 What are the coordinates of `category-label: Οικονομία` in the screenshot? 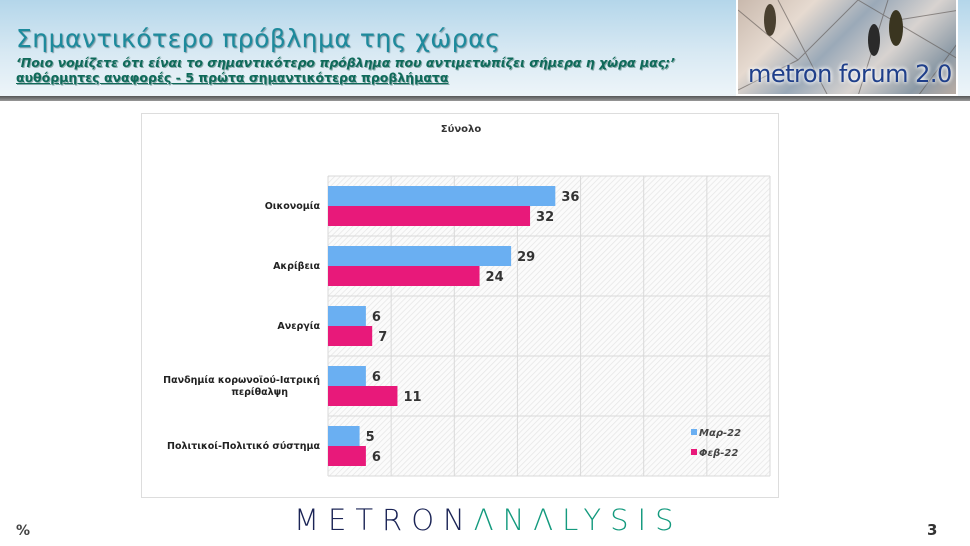 It's located at (293, 206).